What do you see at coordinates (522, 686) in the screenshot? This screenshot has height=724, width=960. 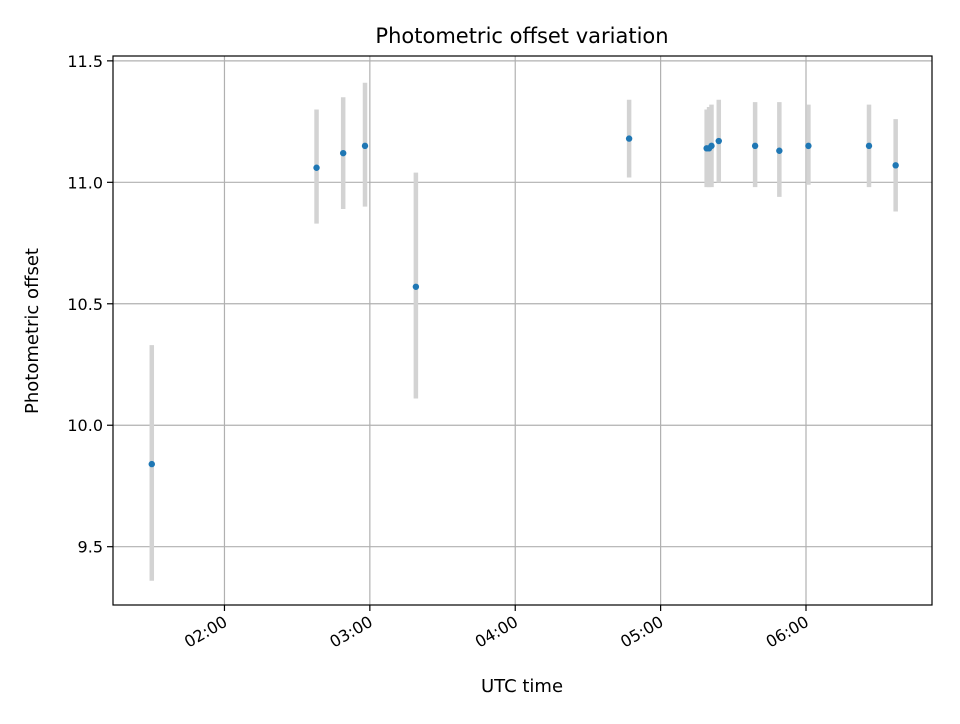 I see `x-axis-label: UTC time` at bounding box center [522, 686].